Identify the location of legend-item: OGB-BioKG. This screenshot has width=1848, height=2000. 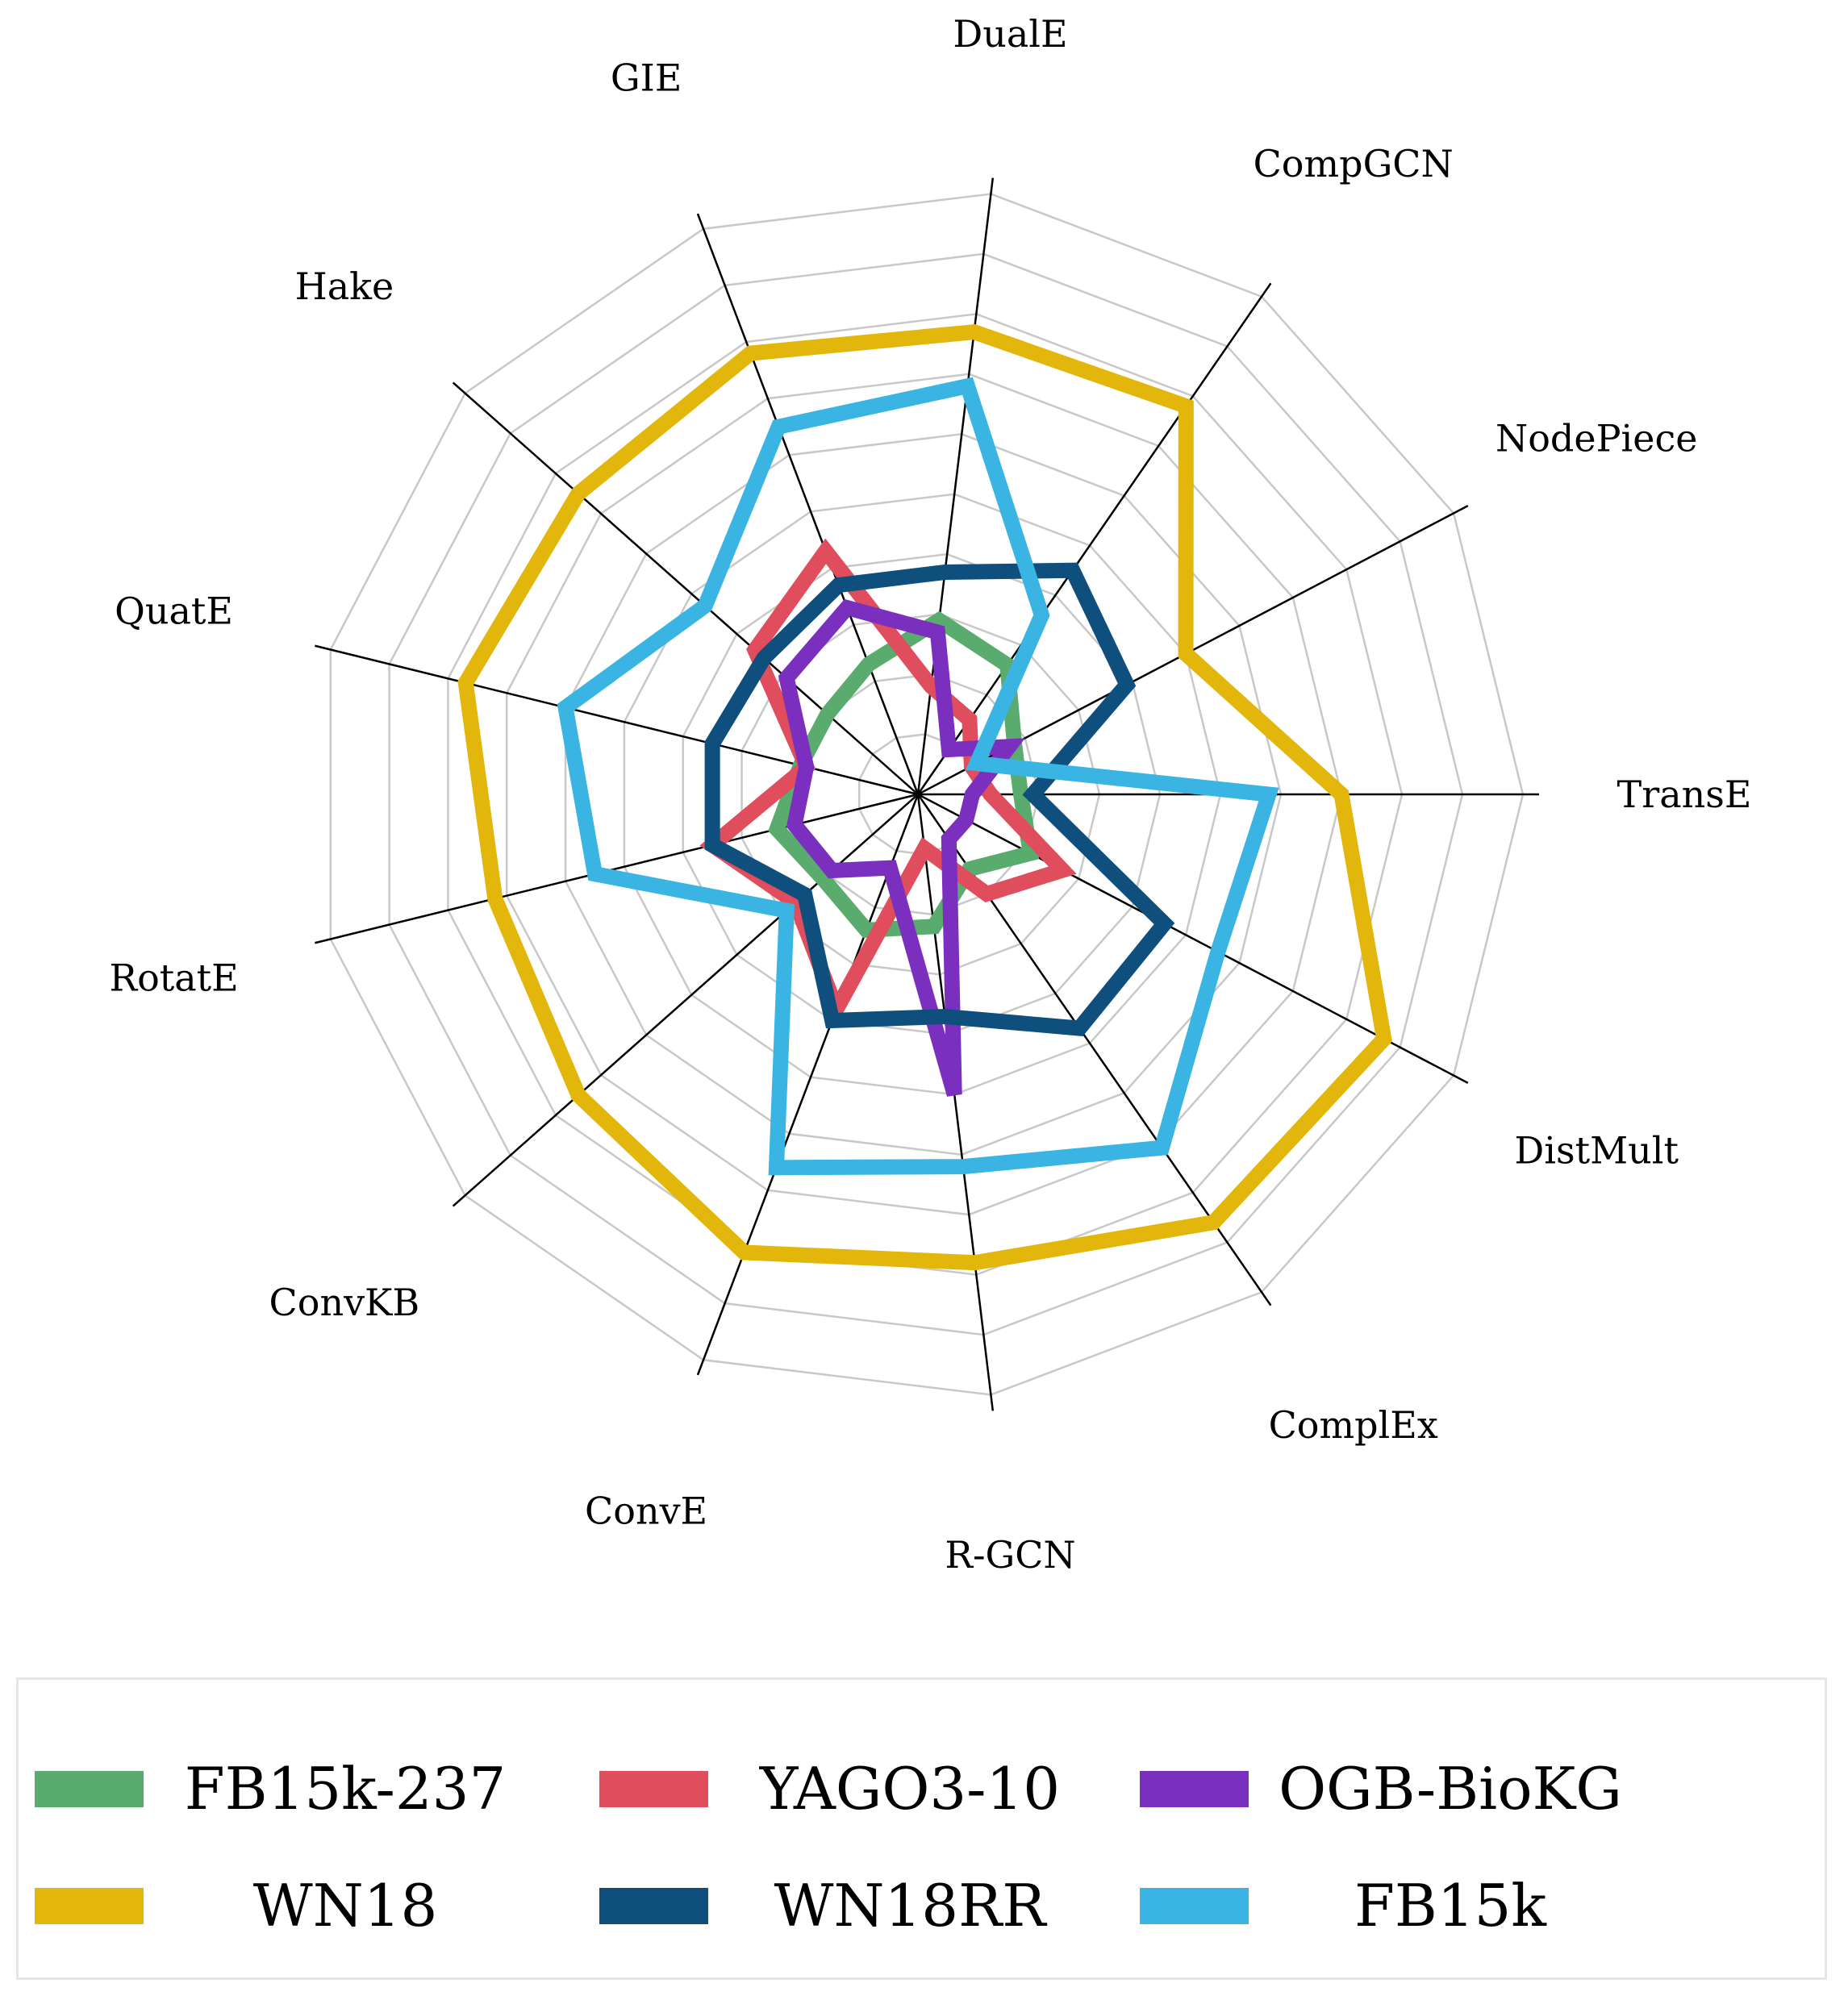
(1396, 1789).